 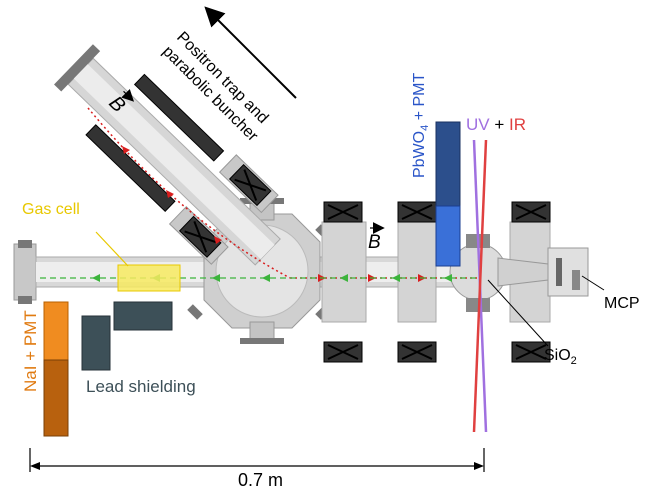 What do you see at coordinates (141, 386) in the screenshot?
I see `lead-shielding-label: Lead shielding` at bounding box center [141, 386].